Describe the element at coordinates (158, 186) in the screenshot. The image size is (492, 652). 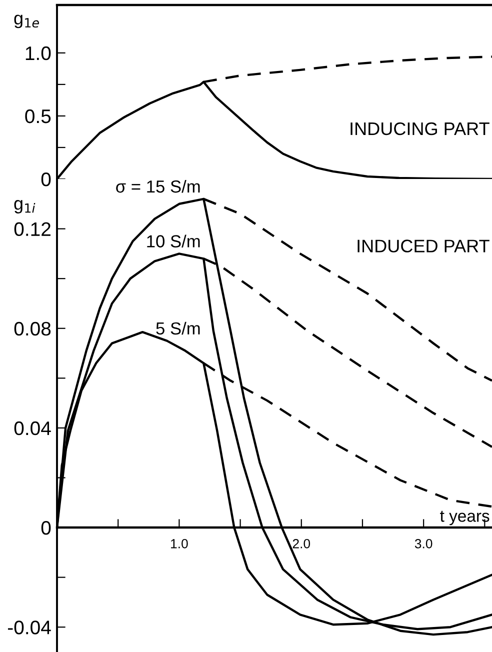
I see `series-label: σ = 15 S/m` at that location.